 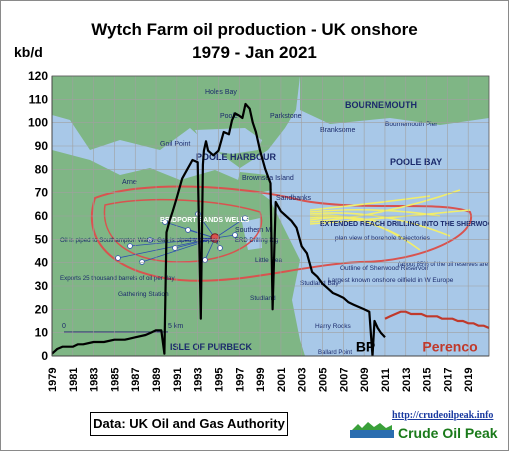 I want to click on map-label-scale-0: 0, so click(x=64, y=326).